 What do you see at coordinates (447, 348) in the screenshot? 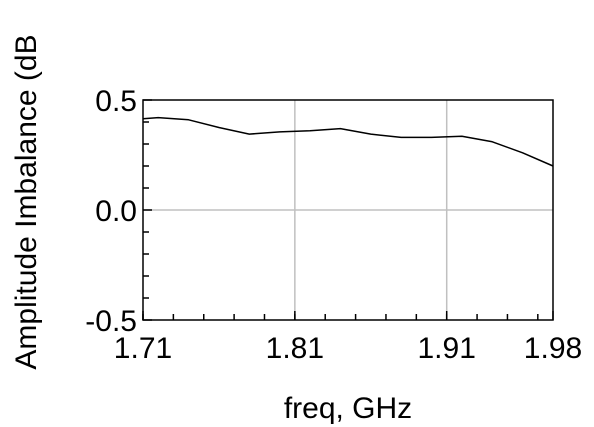
I see `x-tick-label: 1.91` at bounding box center [447, 348].